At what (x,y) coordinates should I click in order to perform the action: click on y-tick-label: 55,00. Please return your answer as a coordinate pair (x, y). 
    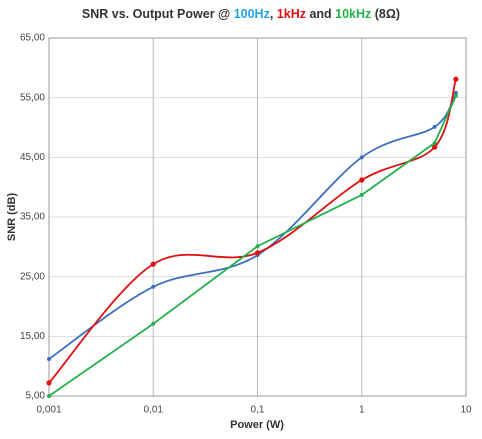
    Looking at the image, I should click on (32, 97).